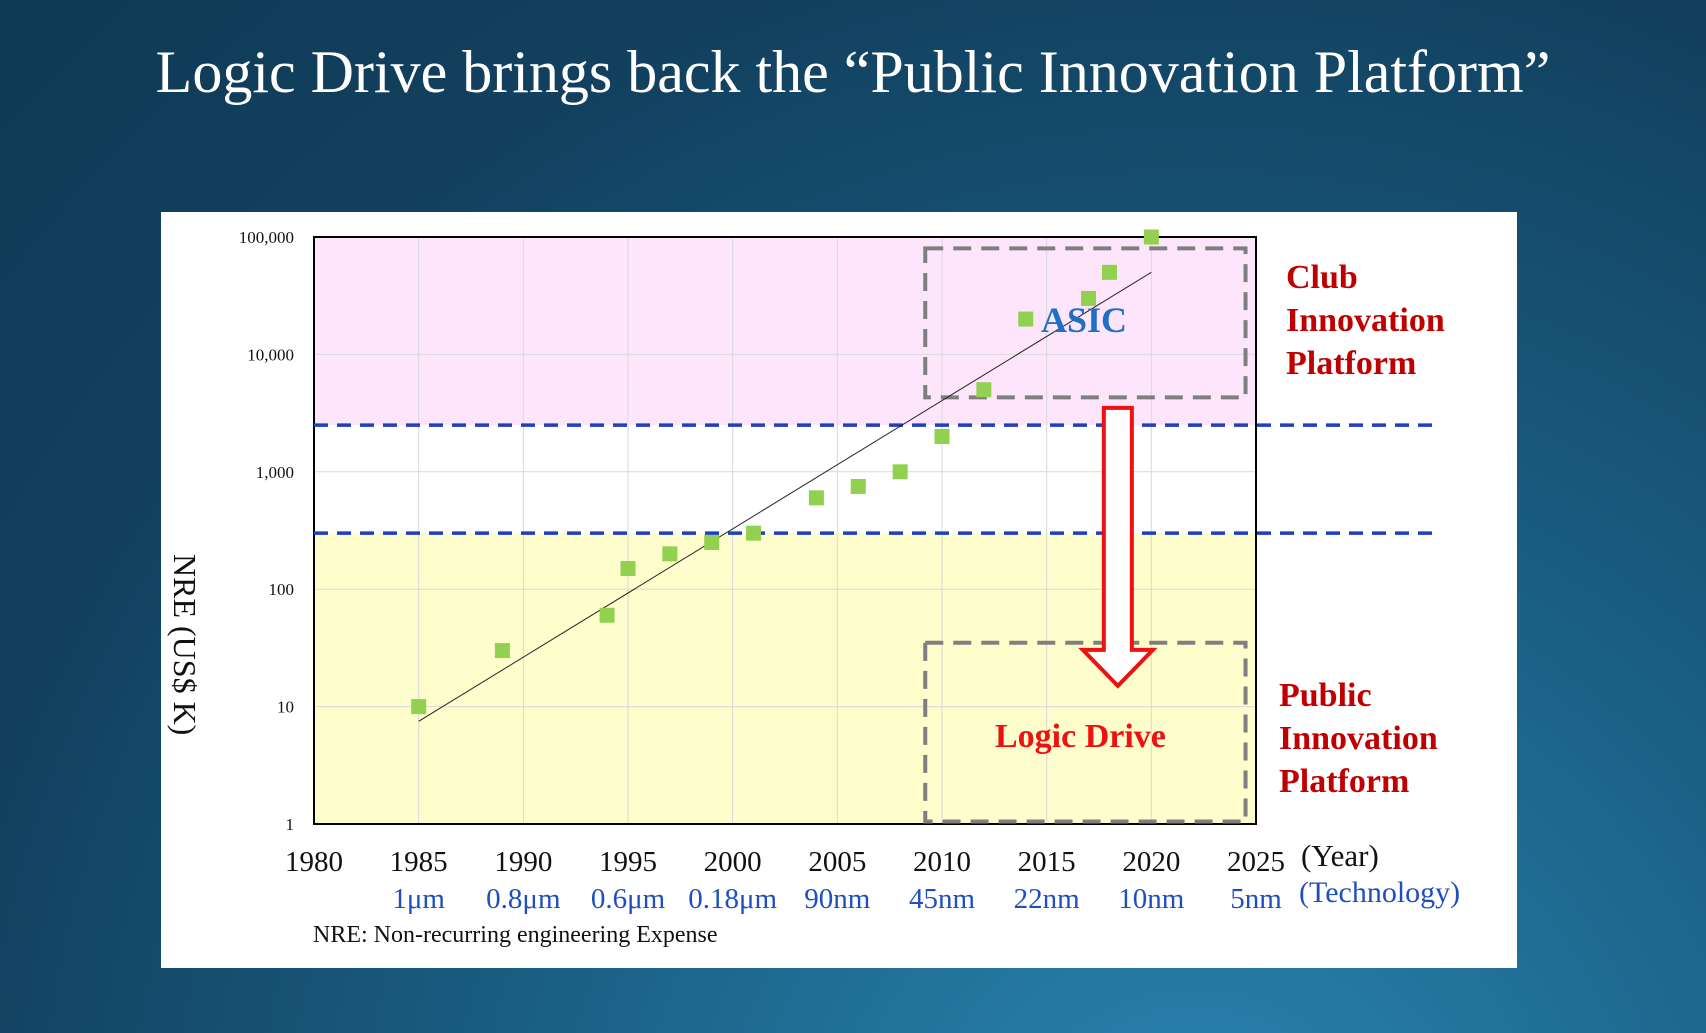 This screenshot has height=1033, width=1706. I want to click on club-label-line: Club, so click(1322, 277).